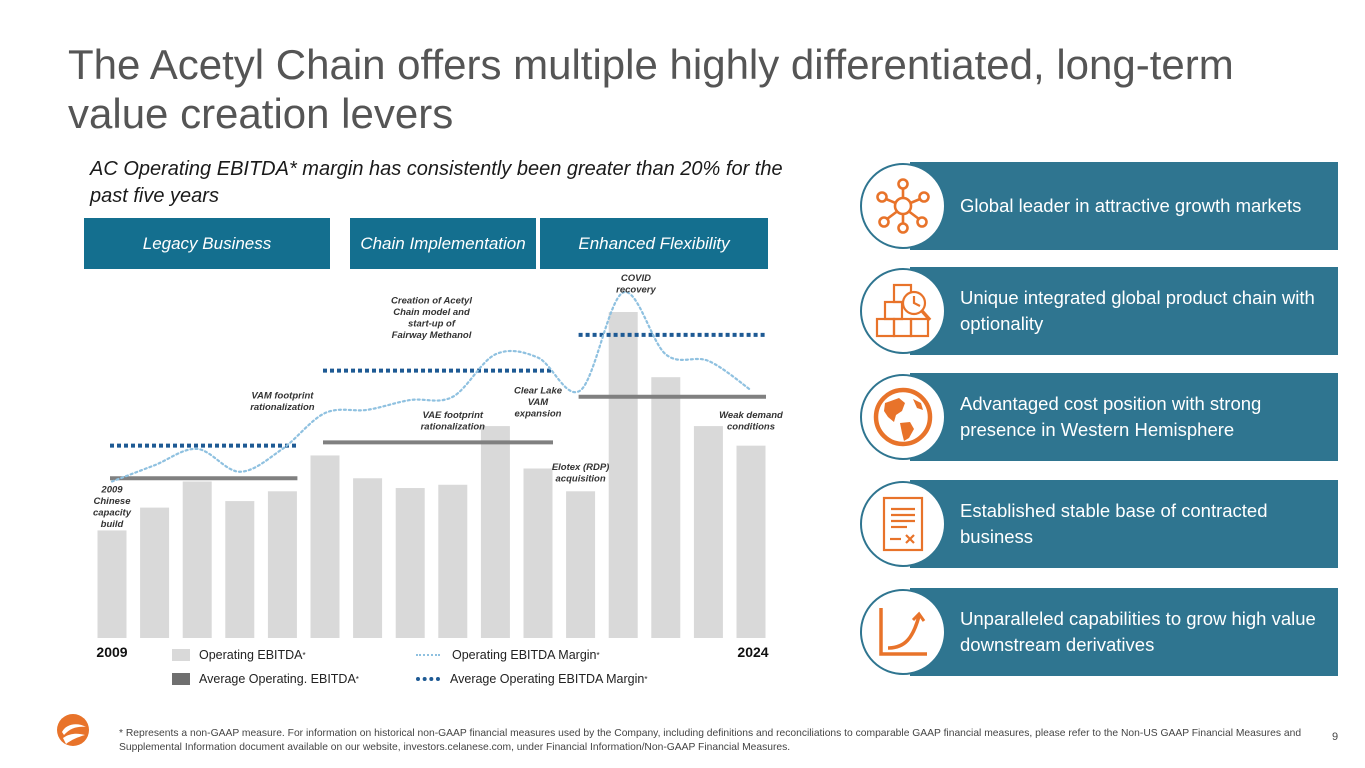  I want to click on legend-dotted-swatch, so click(428, 655).